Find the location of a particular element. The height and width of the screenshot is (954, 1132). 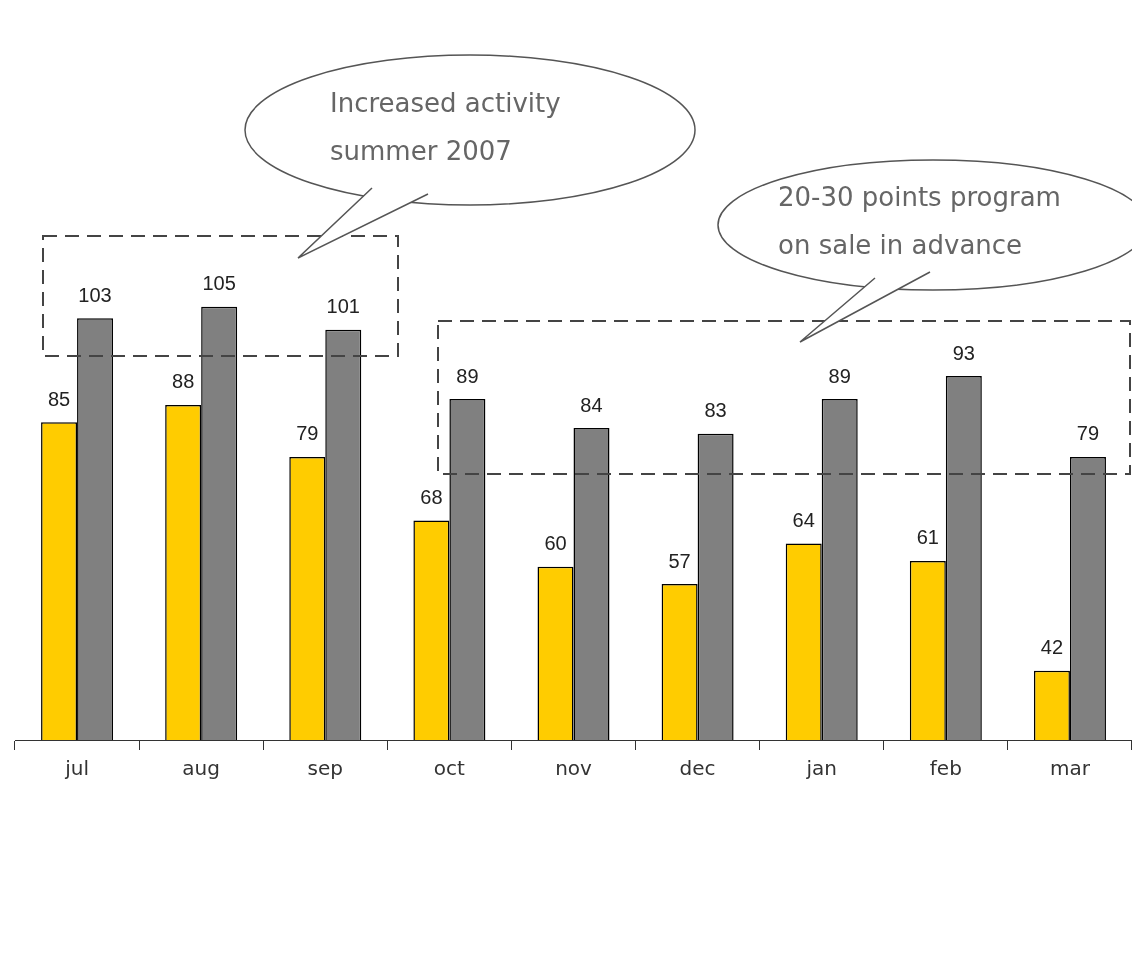

x-tick-label: oct is located at coordinates (449, 768).